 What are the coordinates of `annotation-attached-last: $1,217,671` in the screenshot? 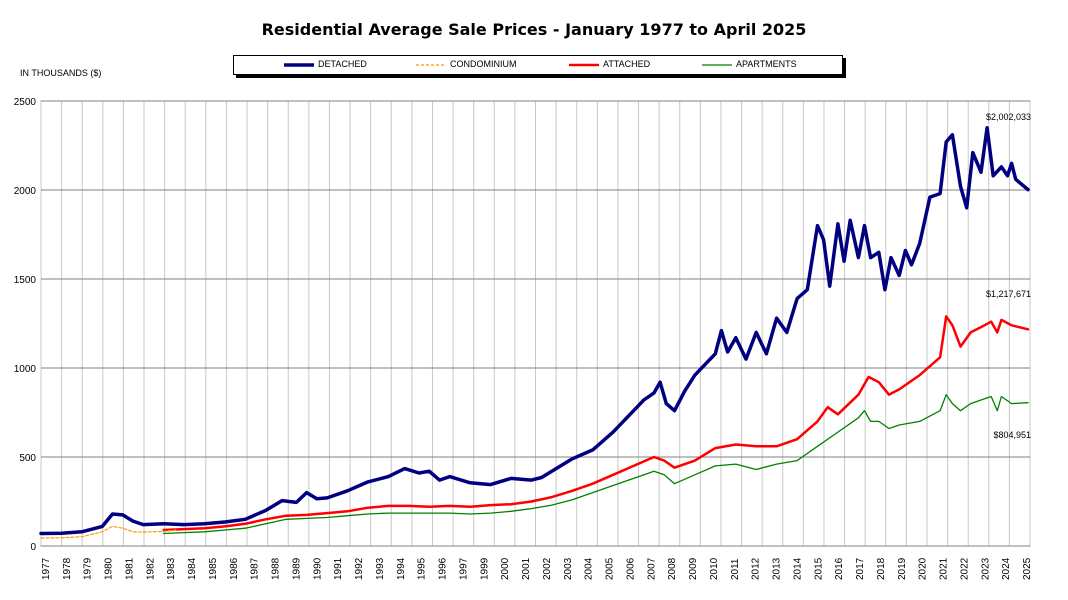 It's located at (1008, 294).